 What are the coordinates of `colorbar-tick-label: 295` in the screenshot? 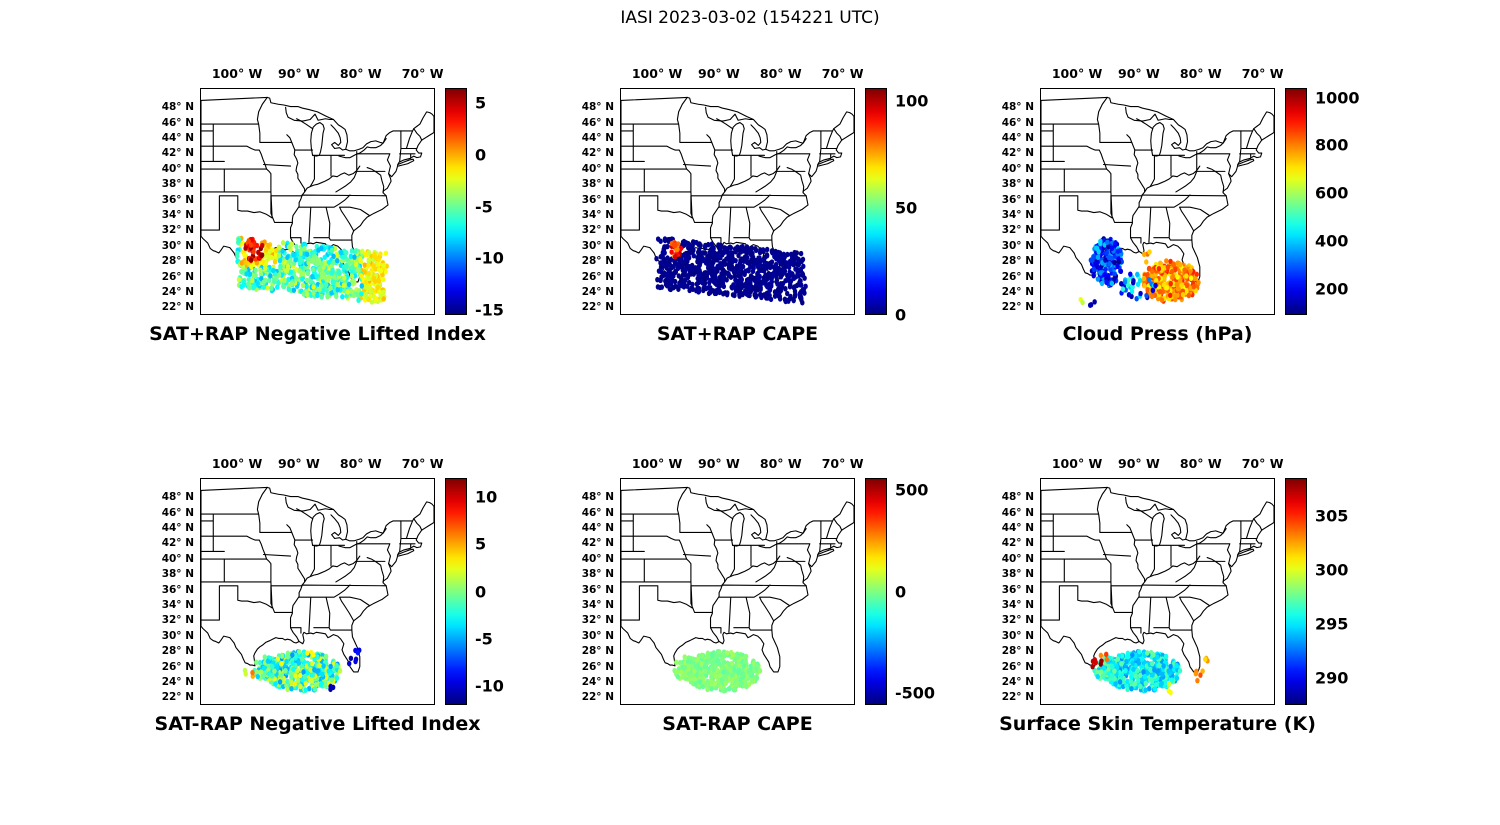 It's located at (1332, 624).